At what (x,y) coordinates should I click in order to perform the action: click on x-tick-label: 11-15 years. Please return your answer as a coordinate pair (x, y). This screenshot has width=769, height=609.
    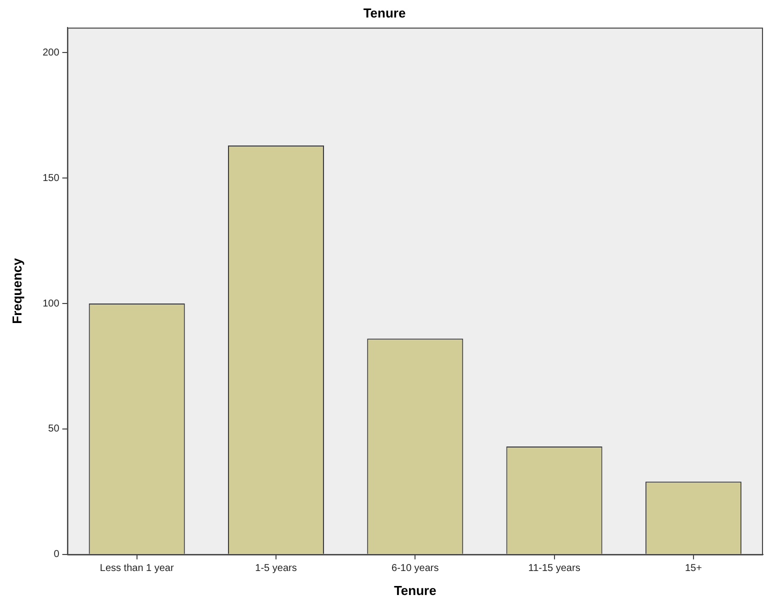
    Looking at the image, I should click on (554, 568).